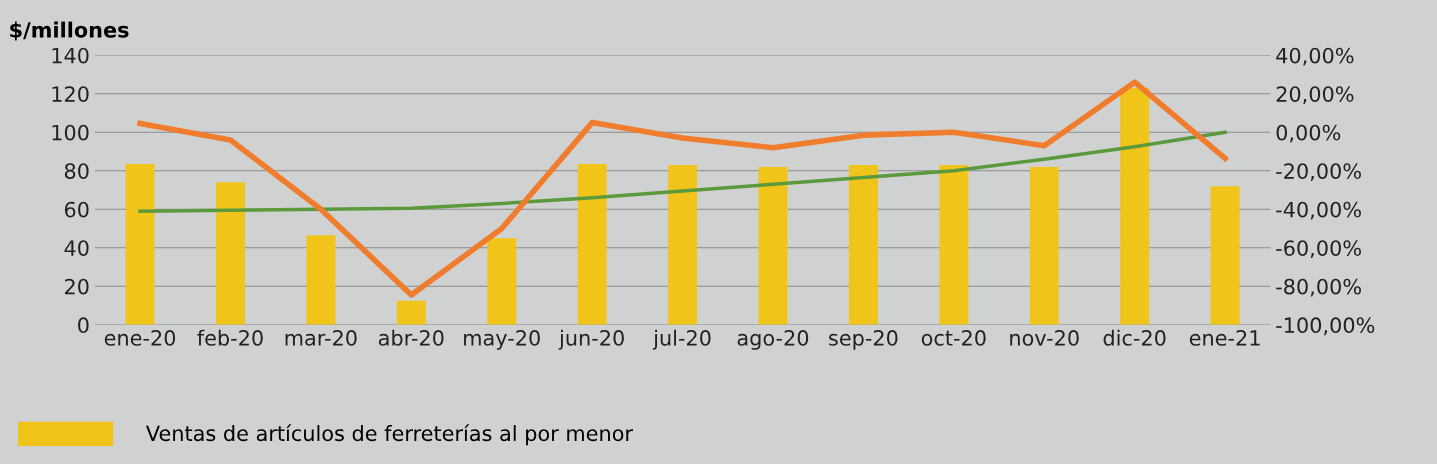 The width and height of the screenshot is (1437, 464). I want to click on x-tick-label: jun-20, so click(591, 339).